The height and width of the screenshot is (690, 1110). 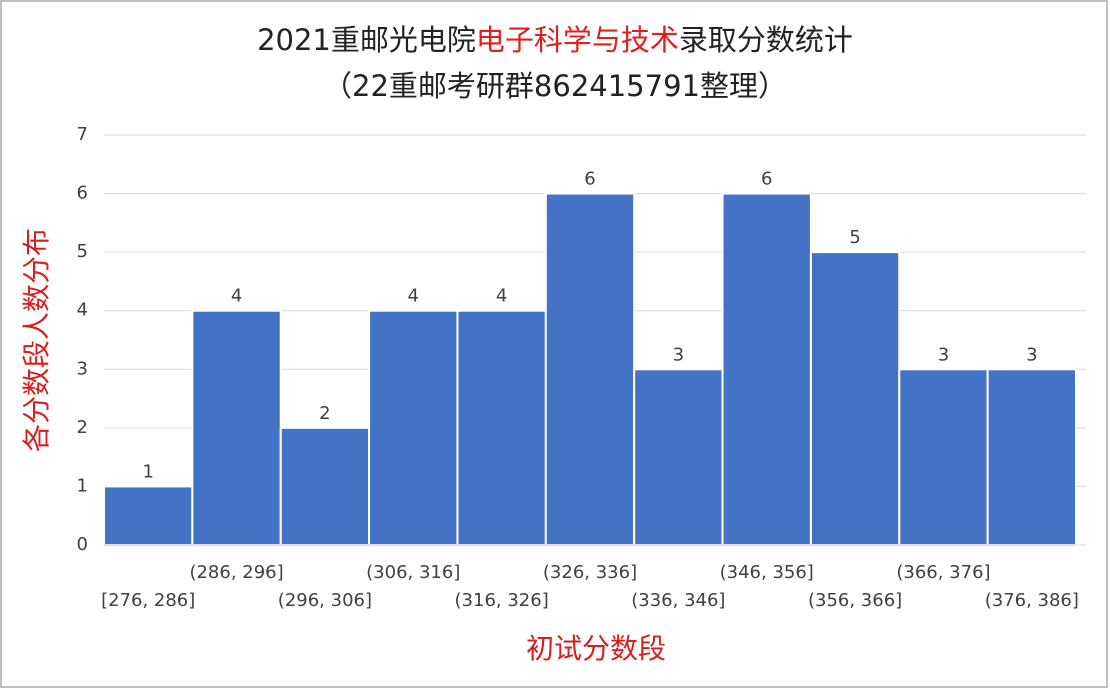 I want to click on x-tick-label: [276, 286], so click(x=148, y=600).